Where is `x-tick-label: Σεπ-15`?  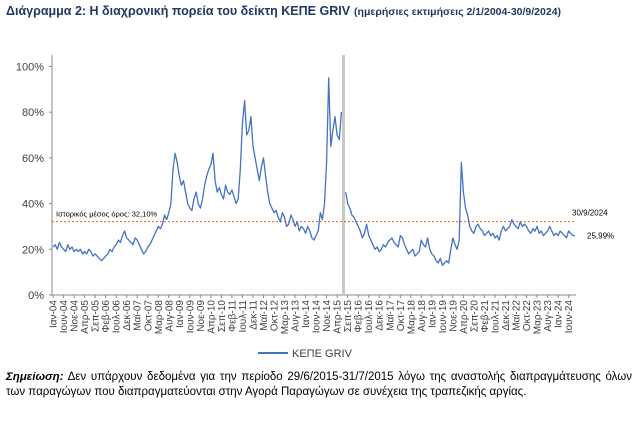
x-tick-label: Σεπ-15 is located at coordinates (348, 316).